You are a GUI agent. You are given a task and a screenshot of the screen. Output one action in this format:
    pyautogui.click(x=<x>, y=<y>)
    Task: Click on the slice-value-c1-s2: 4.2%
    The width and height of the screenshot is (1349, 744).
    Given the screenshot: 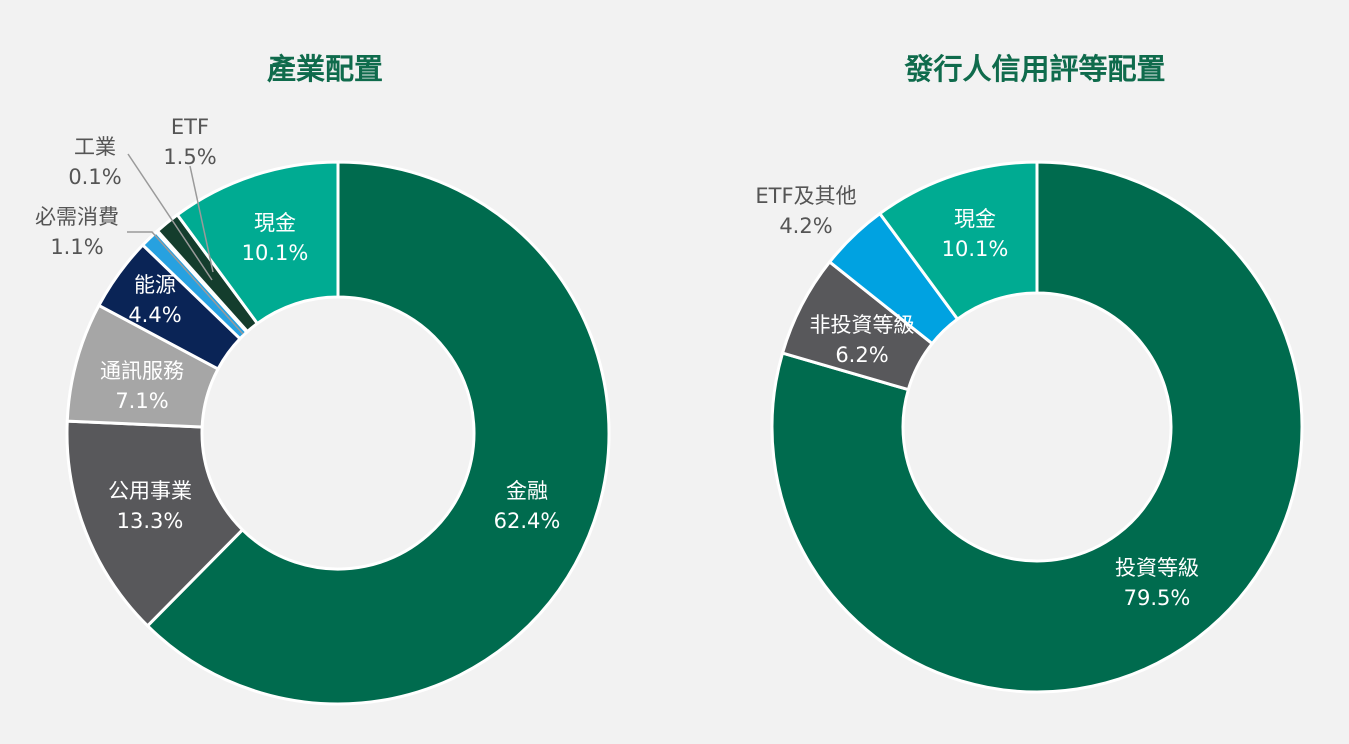 What is the action you would take?
    pyautogui.click(x=805, y=226)
    